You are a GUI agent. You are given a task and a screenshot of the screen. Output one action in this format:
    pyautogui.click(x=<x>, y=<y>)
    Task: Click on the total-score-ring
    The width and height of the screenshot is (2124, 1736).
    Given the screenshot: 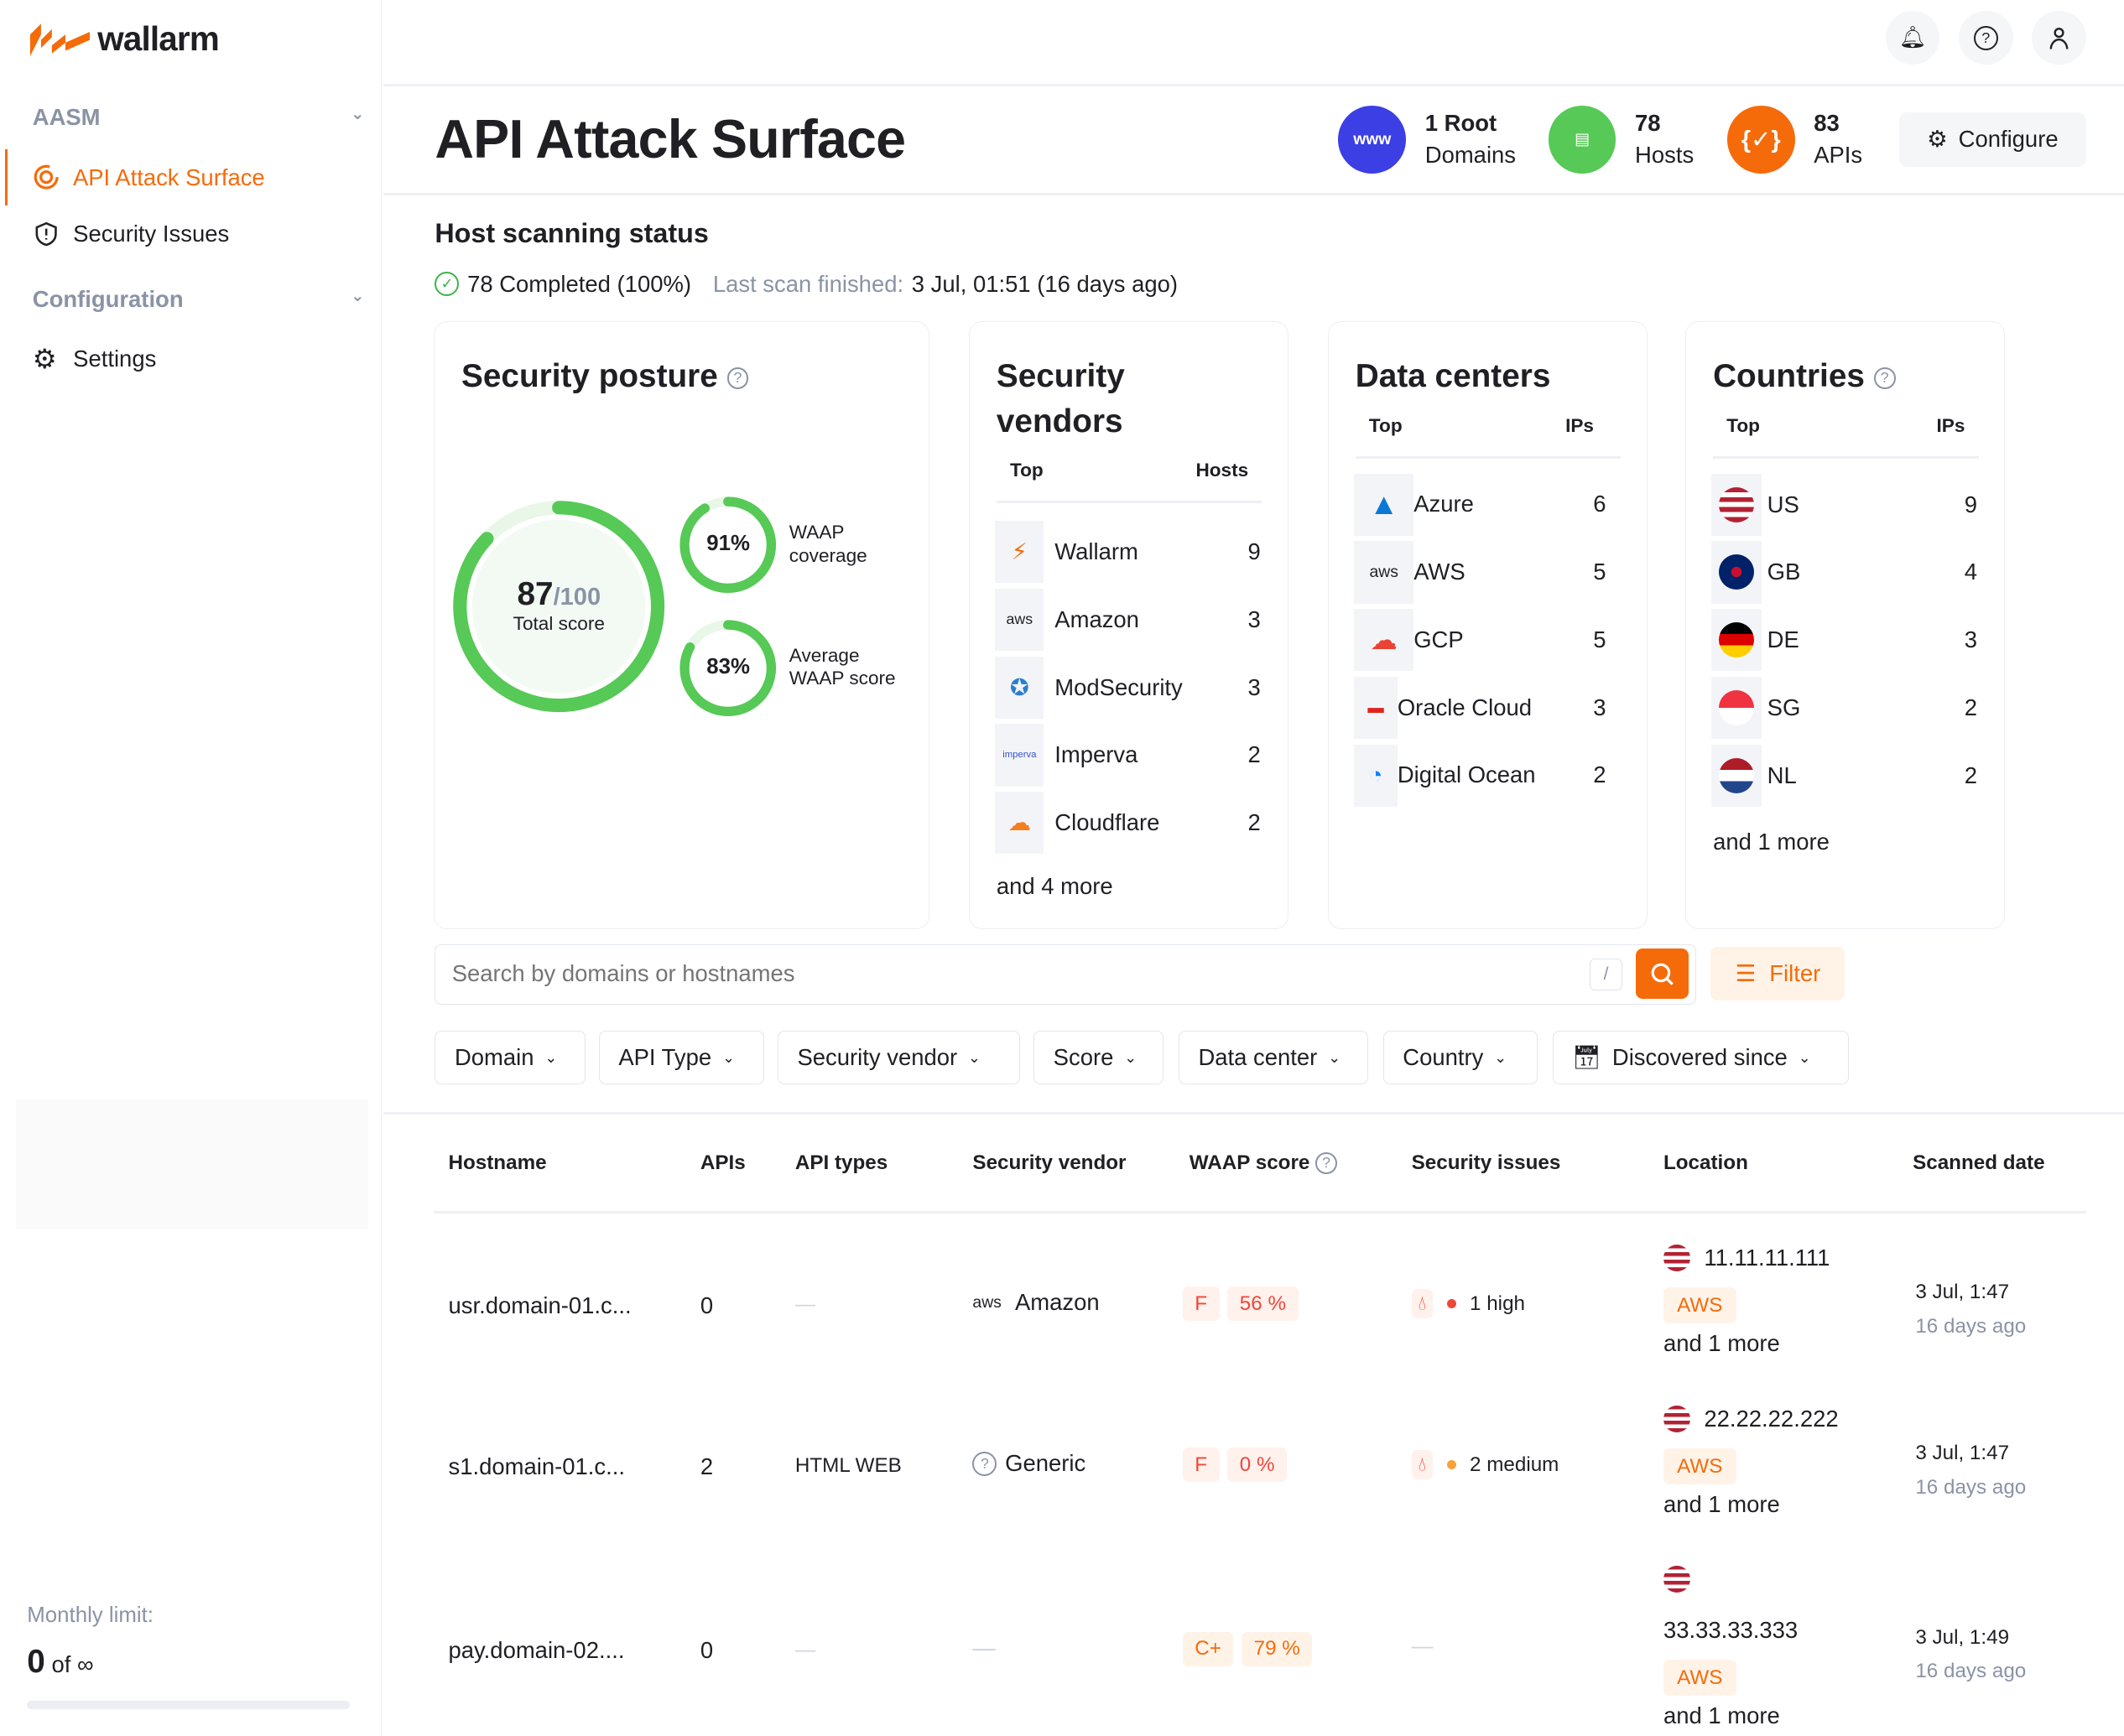 What is the action you would take?
    pyautogui.click(x=559, y=606)
    